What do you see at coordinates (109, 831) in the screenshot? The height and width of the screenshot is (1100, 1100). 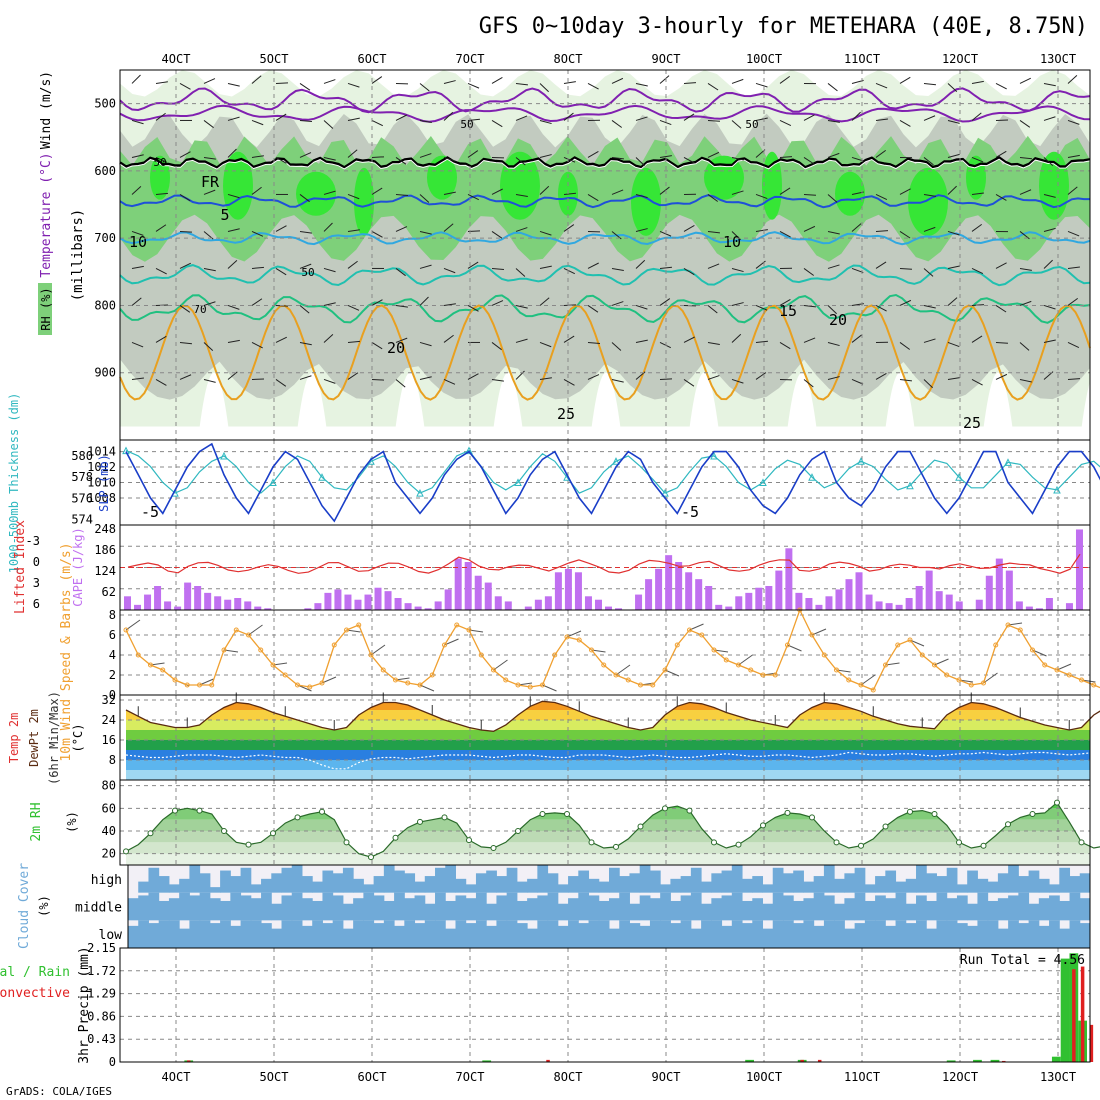 I see `rh-tick-label: 40` at bounding box center [109, 831].